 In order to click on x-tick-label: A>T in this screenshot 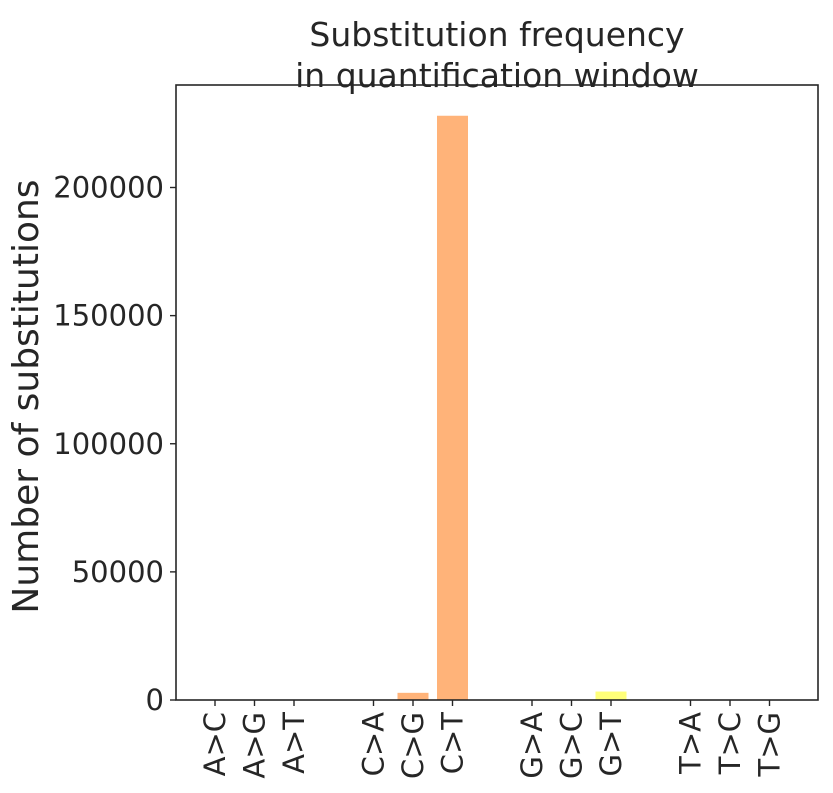, I will do `click(294, 743)`.